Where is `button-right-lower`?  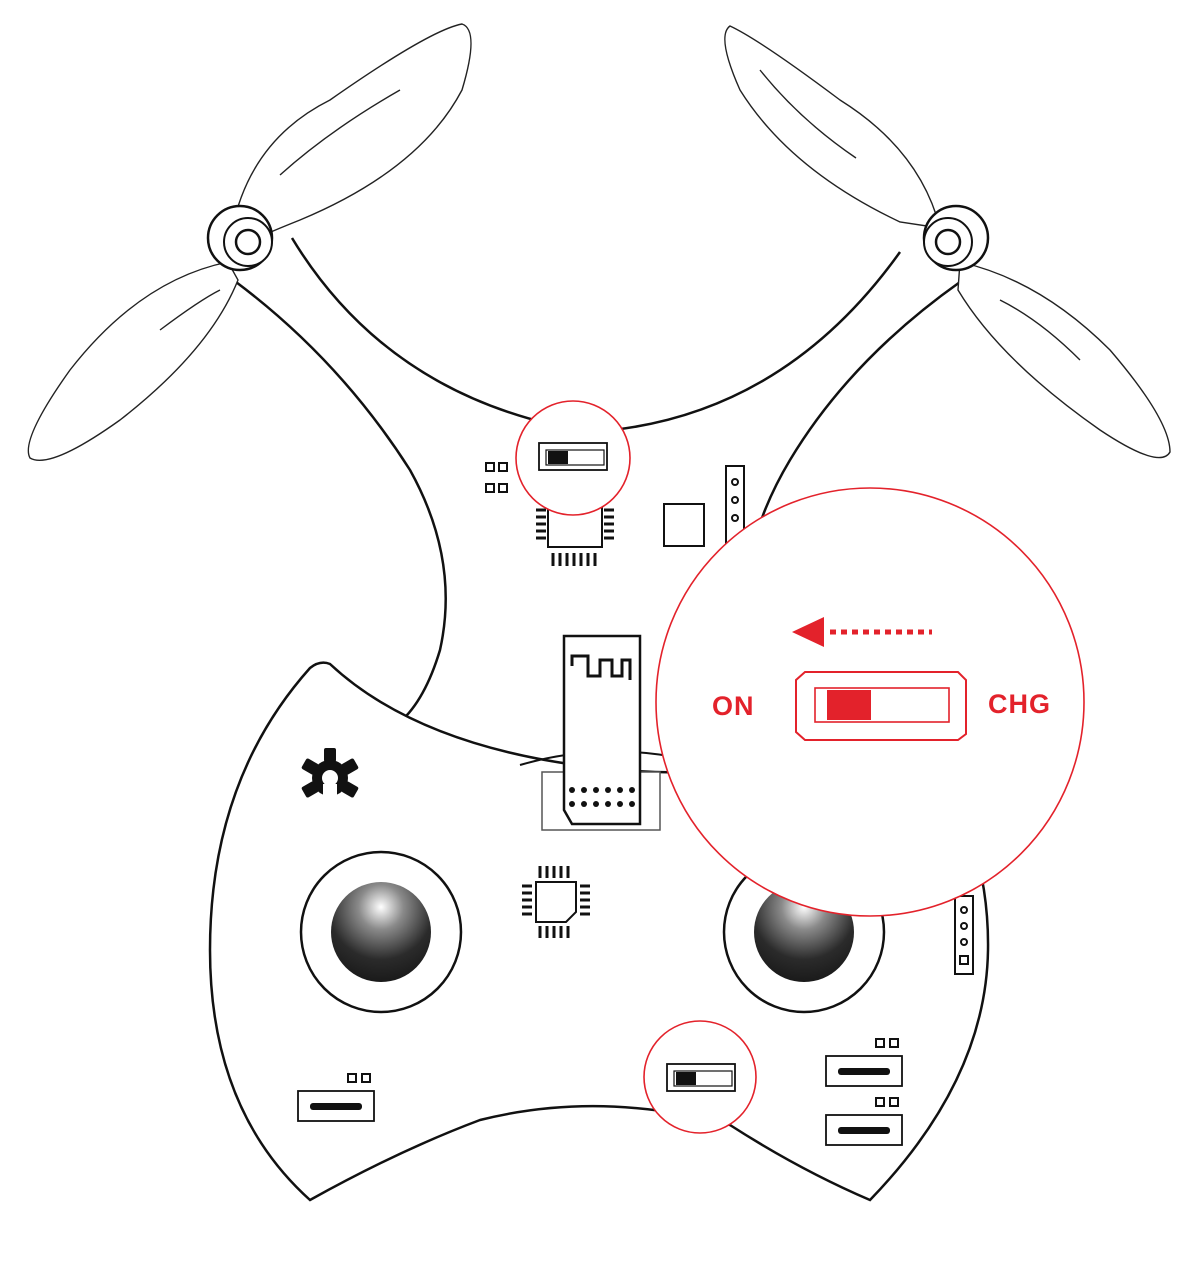
button-right-lower is located at coordinates (864, 1121).